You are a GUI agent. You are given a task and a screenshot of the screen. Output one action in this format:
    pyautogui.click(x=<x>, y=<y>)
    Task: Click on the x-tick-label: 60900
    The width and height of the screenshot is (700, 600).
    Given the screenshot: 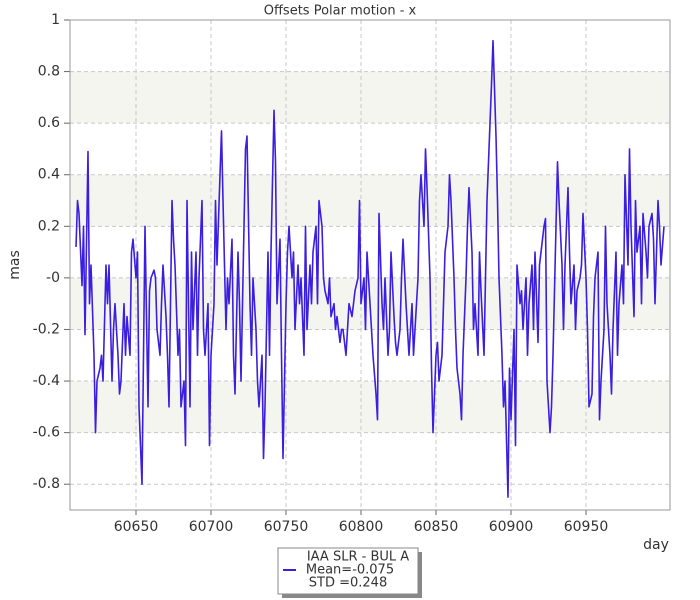 What is the action you would take?
    pyautogui.click(x=511, y=527)
    